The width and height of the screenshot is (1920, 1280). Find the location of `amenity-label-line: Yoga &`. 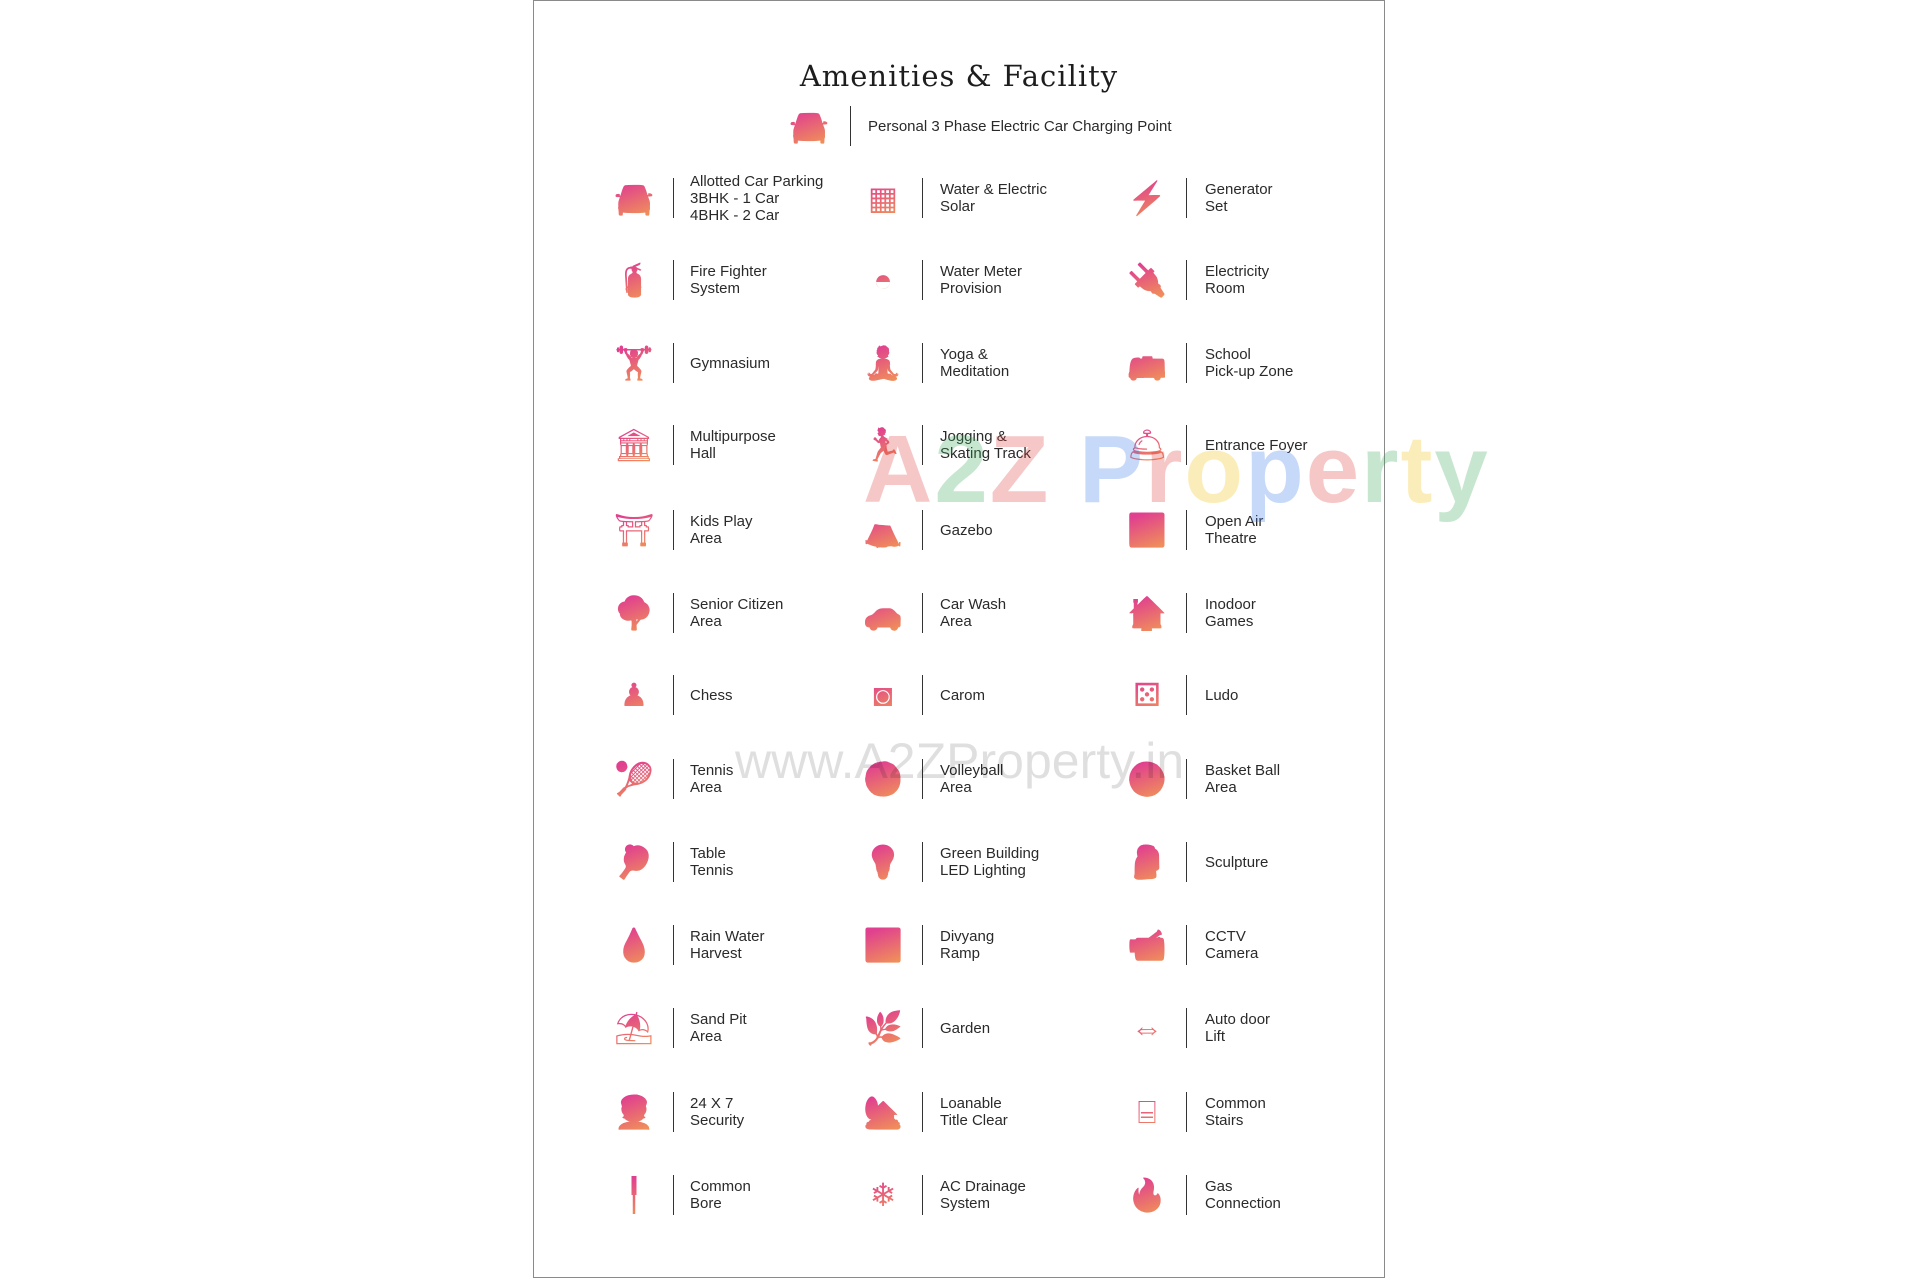

amenity-label-line: Yoga & is located at coordinates (964, 354).